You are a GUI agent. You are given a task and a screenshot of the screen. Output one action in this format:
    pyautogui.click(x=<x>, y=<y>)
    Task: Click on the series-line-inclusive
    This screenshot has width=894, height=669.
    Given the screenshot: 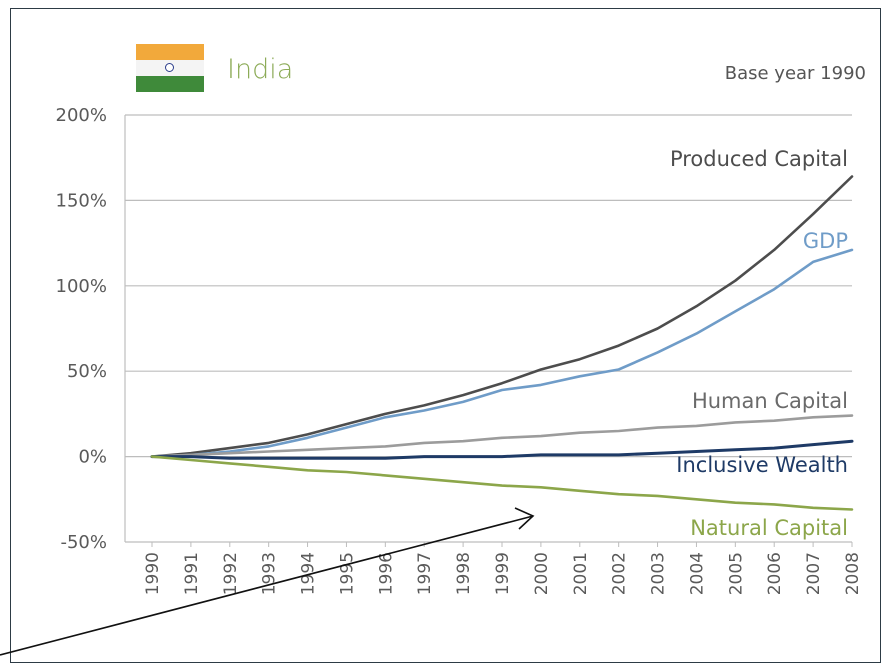 What is the action you would take?
    pyautogui.click(x=502, y=449)
    